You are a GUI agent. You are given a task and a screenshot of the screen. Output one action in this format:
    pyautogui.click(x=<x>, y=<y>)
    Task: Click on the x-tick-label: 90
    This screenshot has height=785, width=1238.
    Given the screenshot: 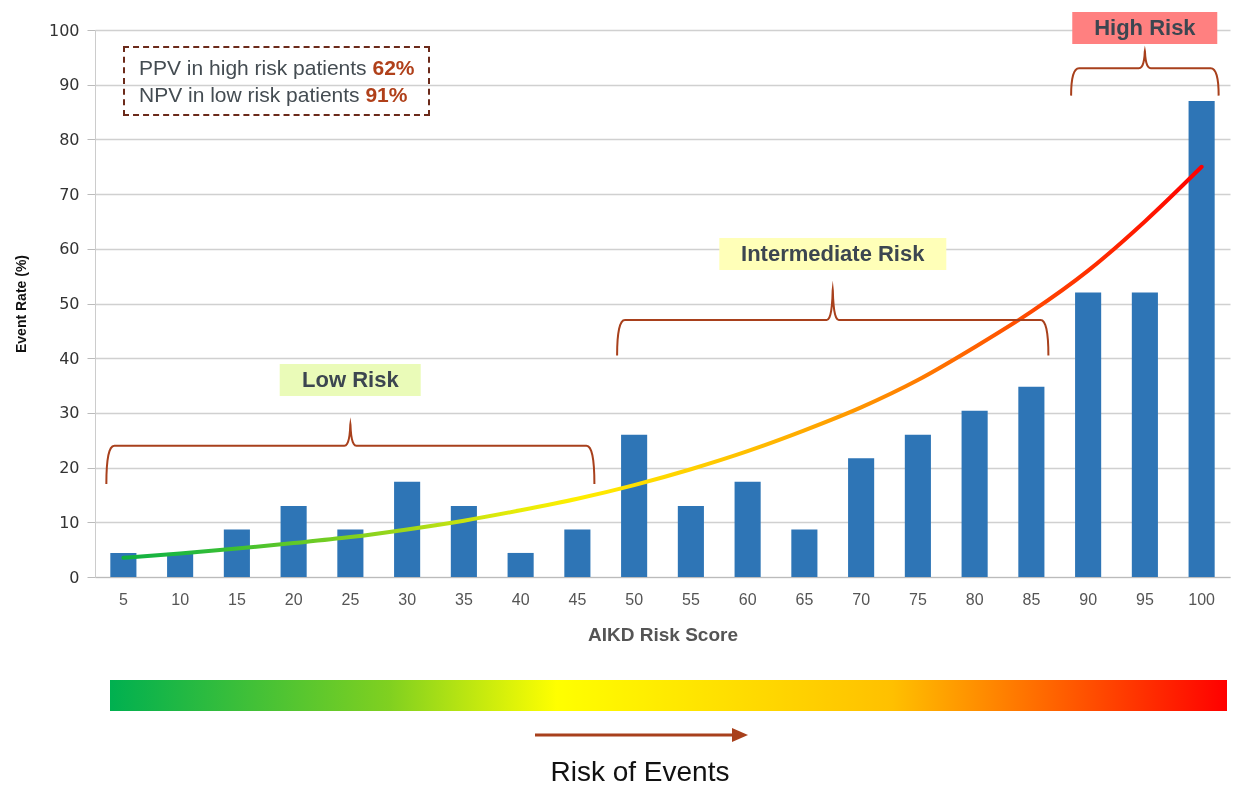 What is the action you would take?
    pyautogui.click(x=1088, y=599)
    